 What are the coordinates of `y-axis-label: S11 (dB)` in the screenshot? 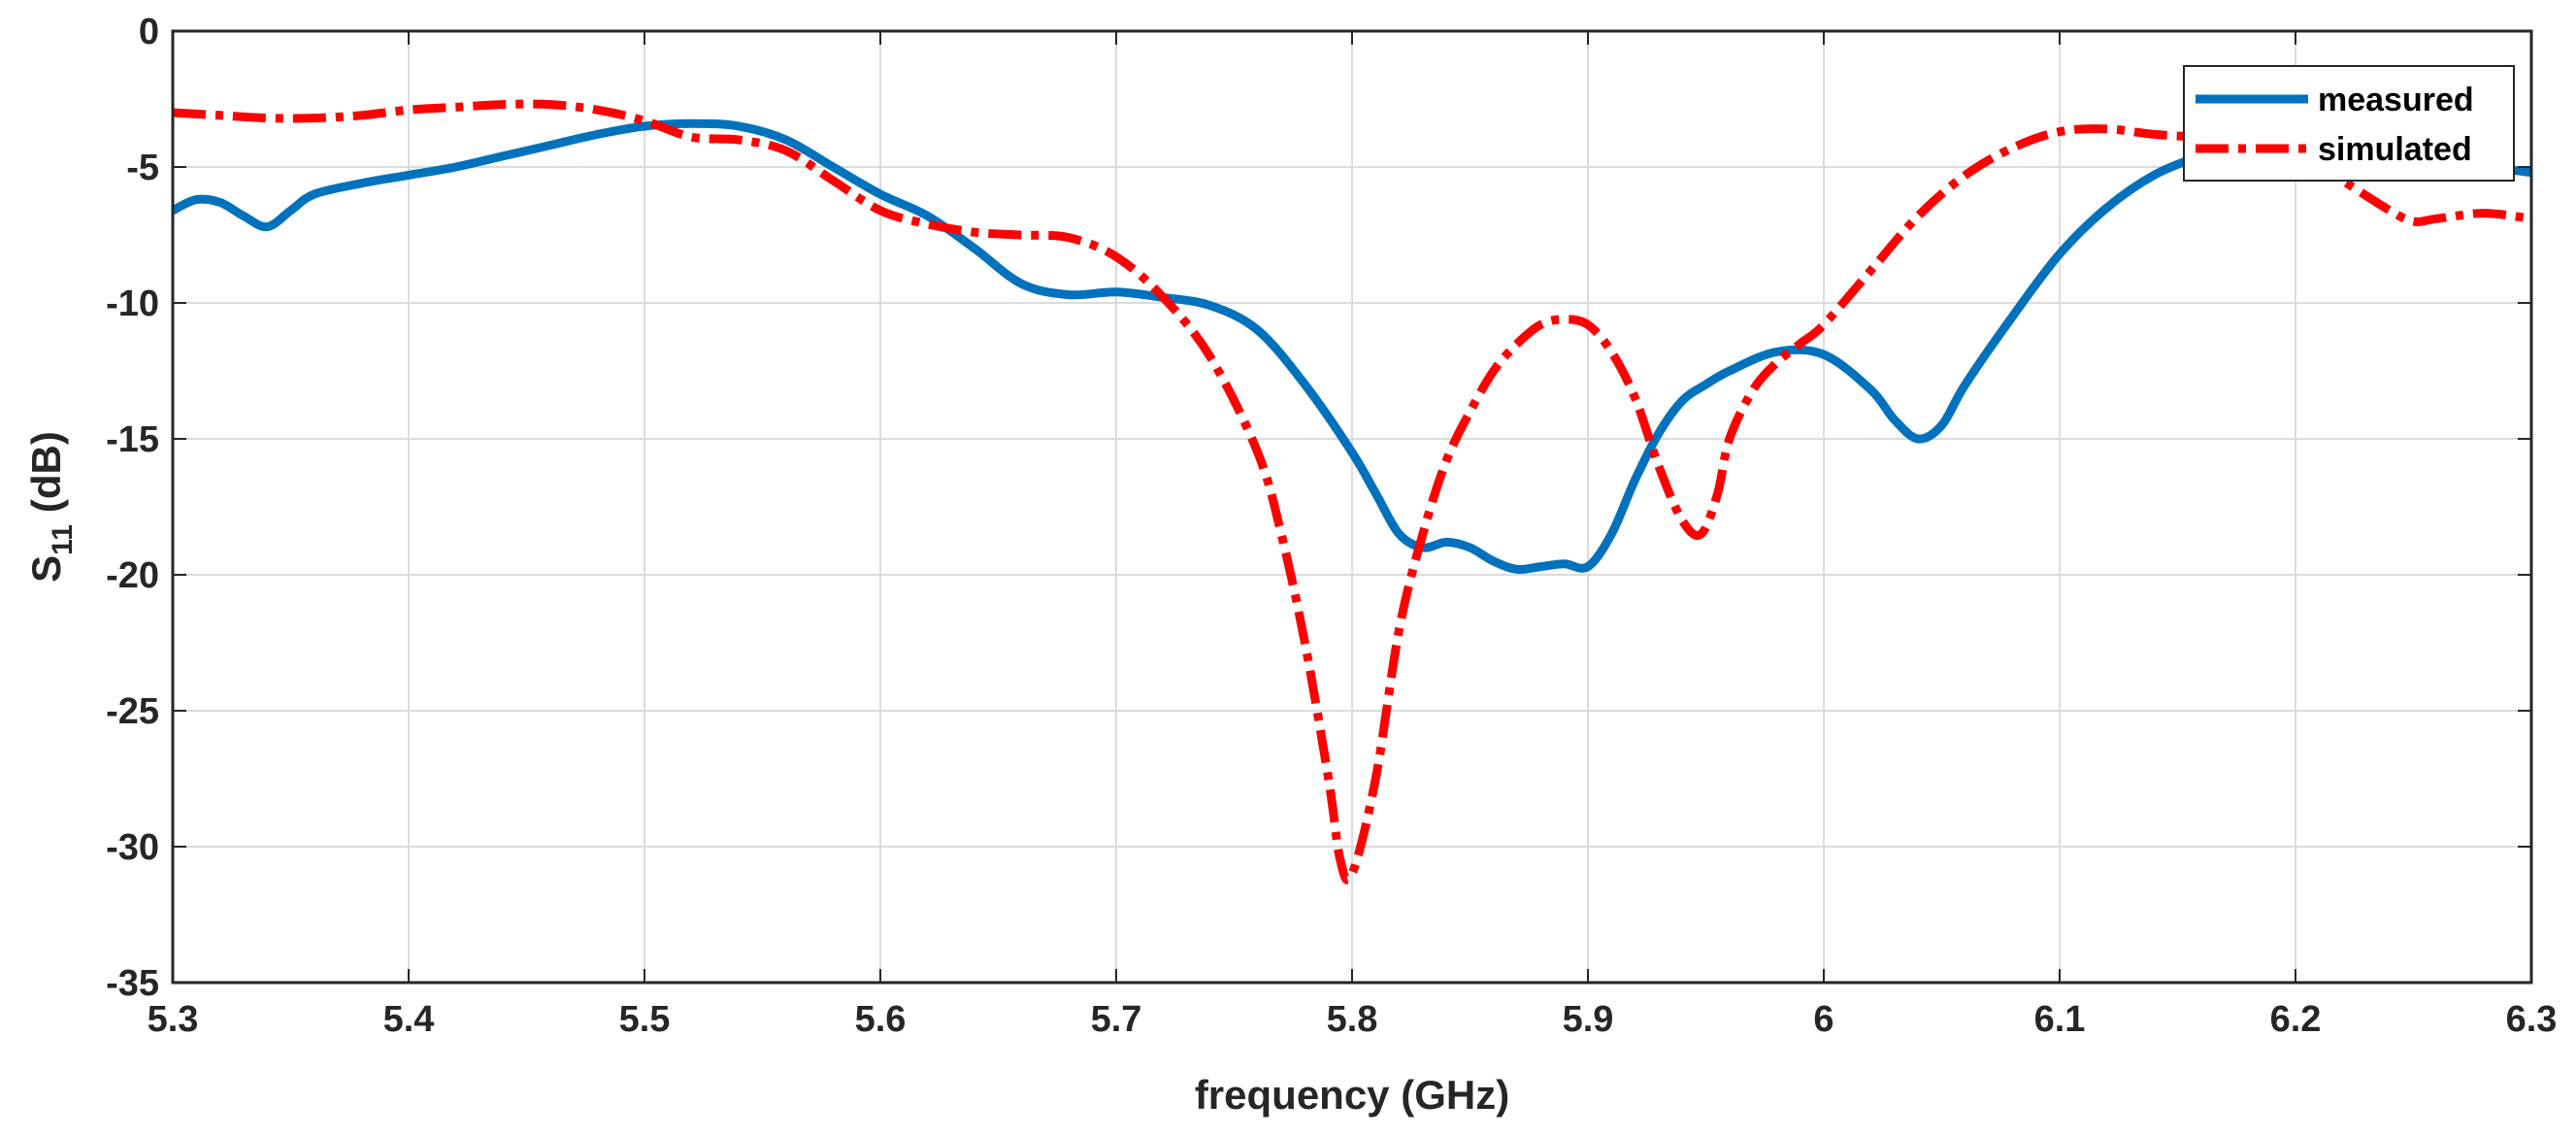 It's located at (51, 507).